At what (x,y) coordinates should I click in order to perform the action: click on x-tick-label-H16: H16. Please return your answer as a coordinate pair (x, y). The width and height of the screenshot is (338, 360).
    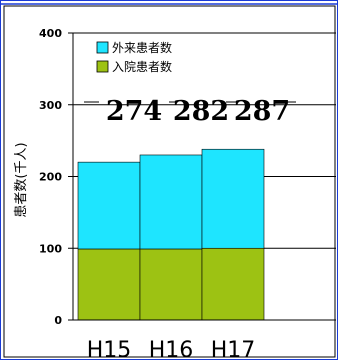
    Looking at the image, I should click on (171, 349).